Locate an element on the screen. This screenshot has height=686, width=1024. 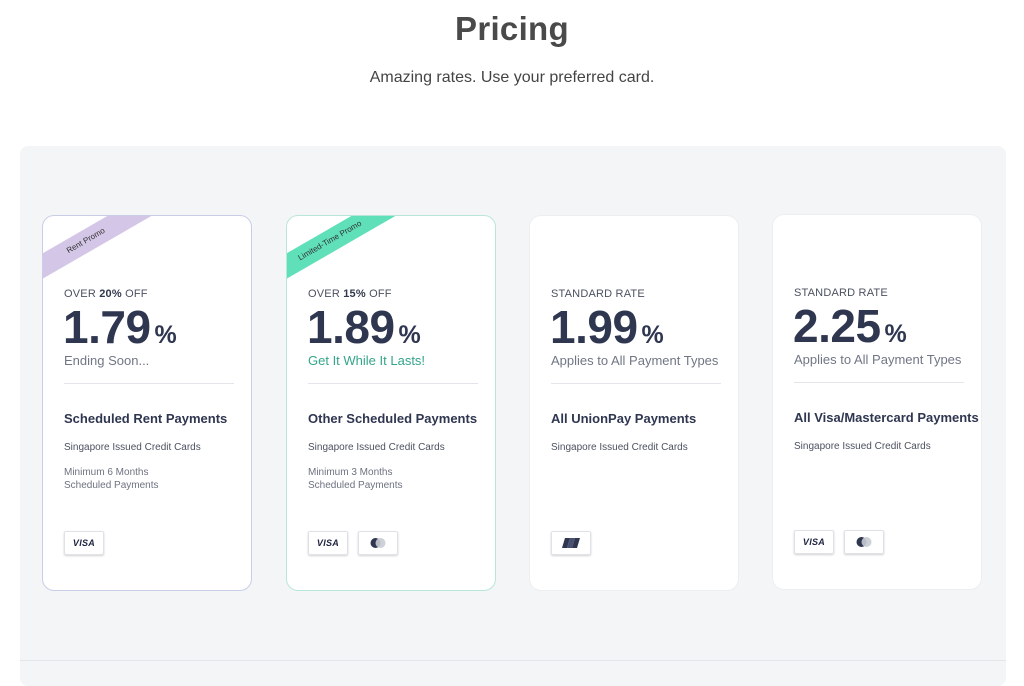
plan-minimum: Minimum 6 Months Scheduled Payments is located at coordinates (111, 479).